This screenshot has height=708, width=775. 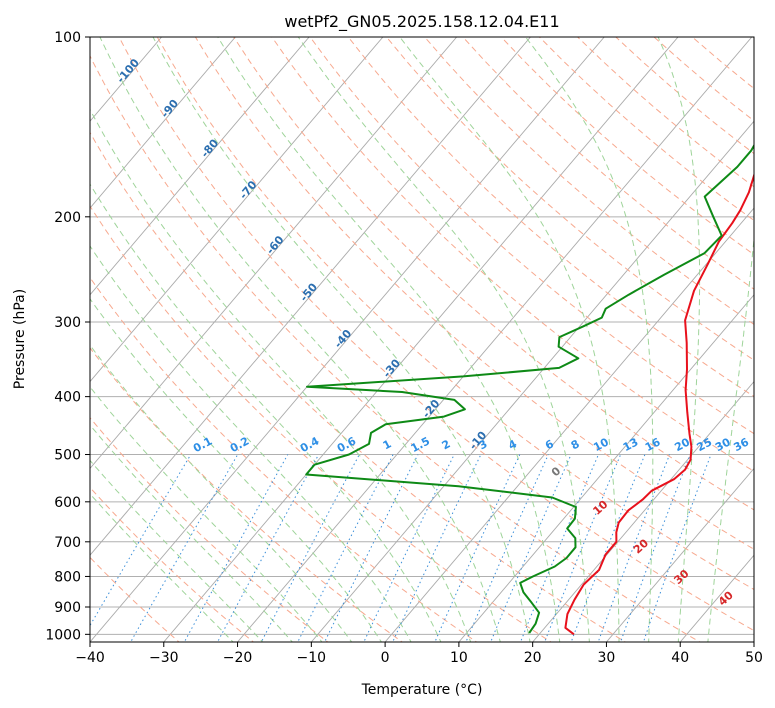 What do you see at coordinates (641, 546) in the screenshot?
I see `moist-adiabat-label: 20` at bounding box center [641, 546].